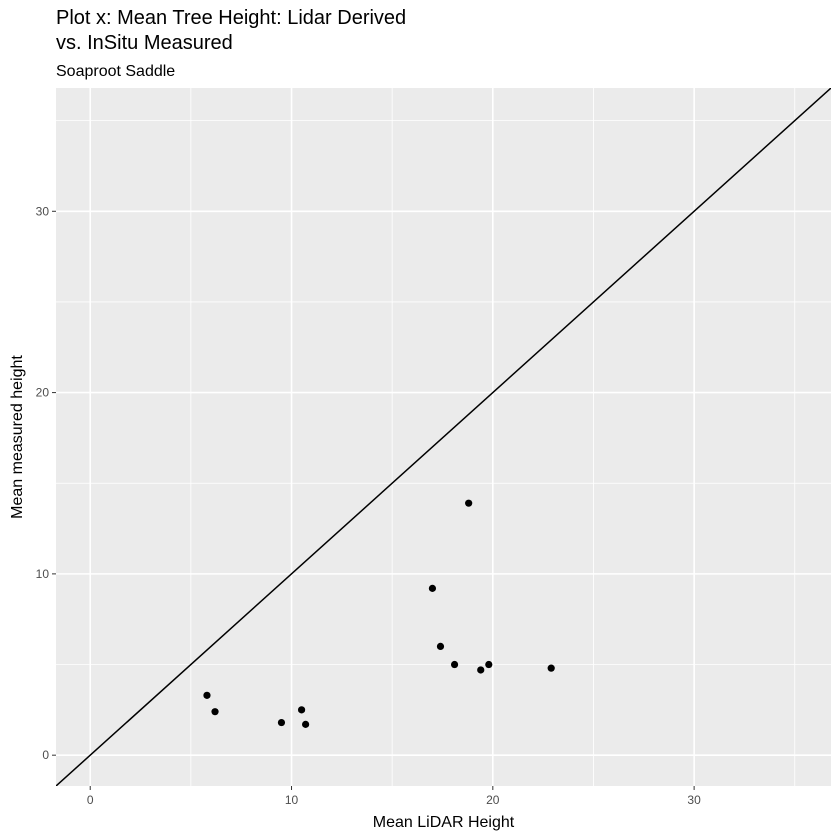 Image resolution: width=840 pixels, height=840 pixels. What do you see at coordinates (43, 393) in the screenshot?
I see `y-tick-label: 20` at bounding box center [43, 393].